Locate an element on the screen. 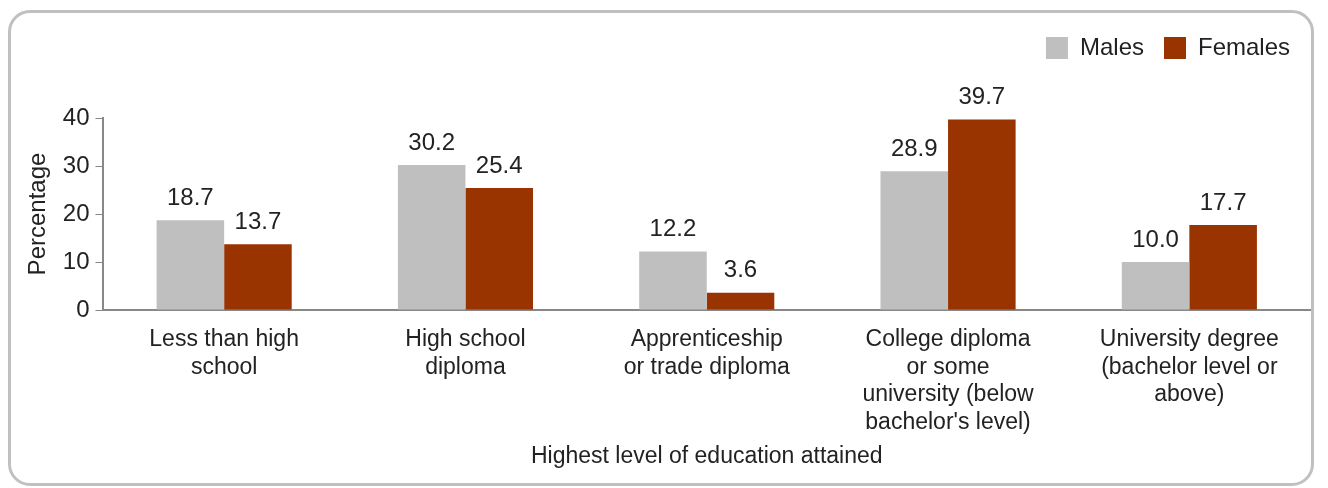 The height and width of the screenshot is (488, 1328). x-tick-label: Less than high school is located at coordinates (224, 352).